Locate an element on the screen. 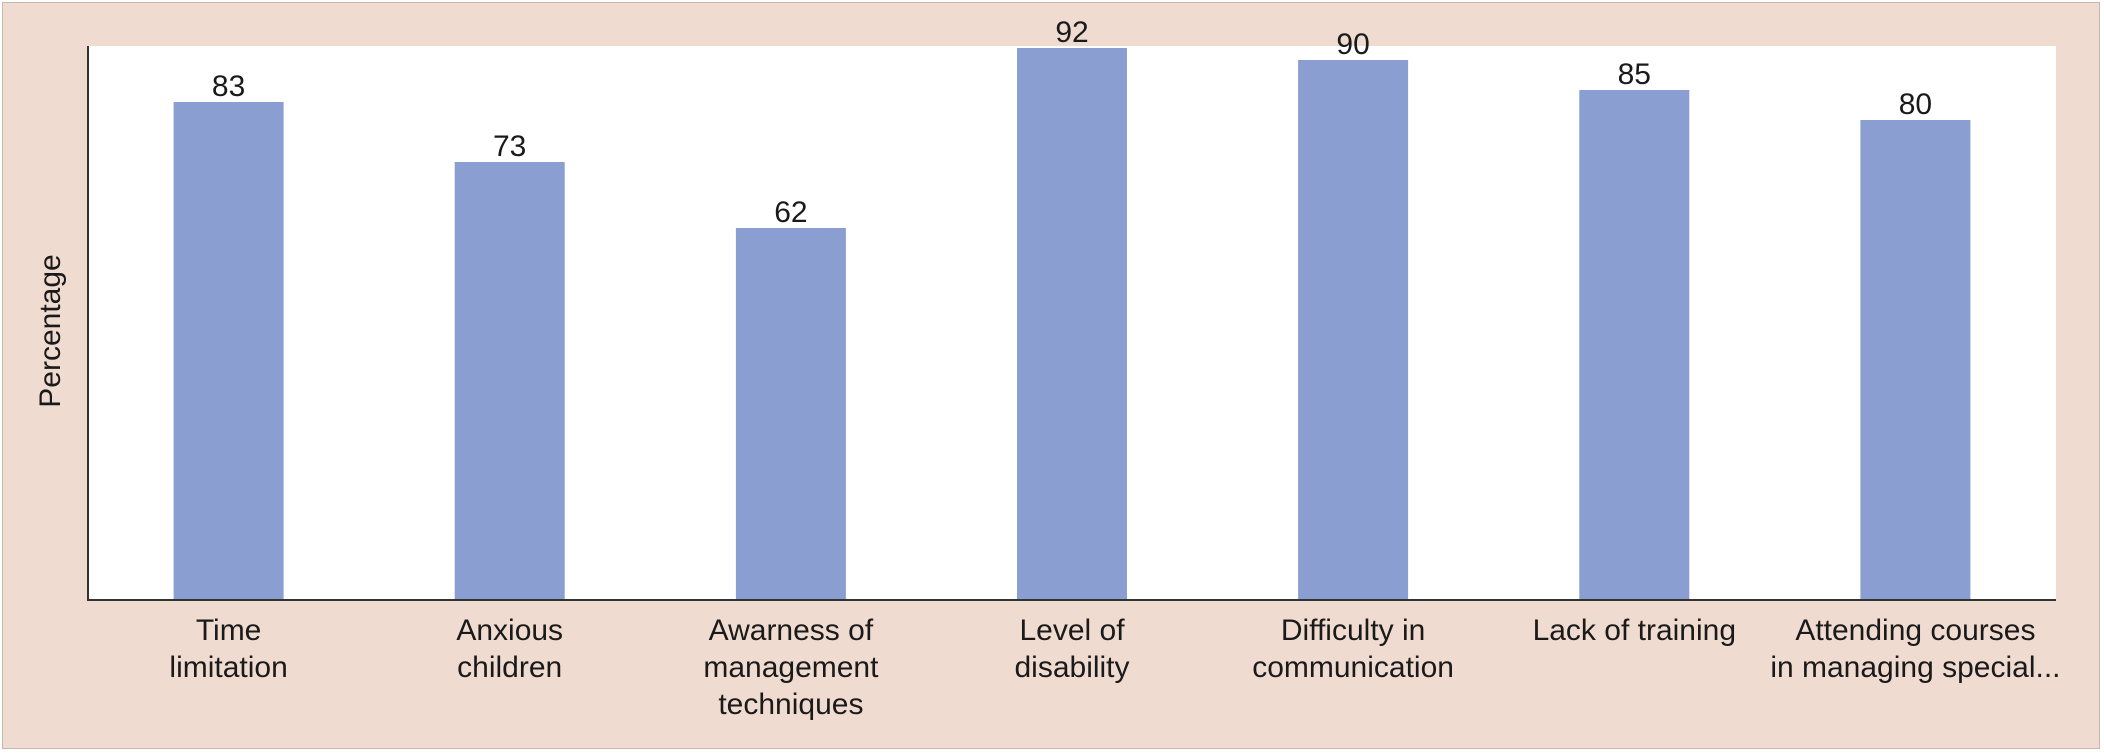  x-tick-label-line: children is located at coordinates (509, 667).